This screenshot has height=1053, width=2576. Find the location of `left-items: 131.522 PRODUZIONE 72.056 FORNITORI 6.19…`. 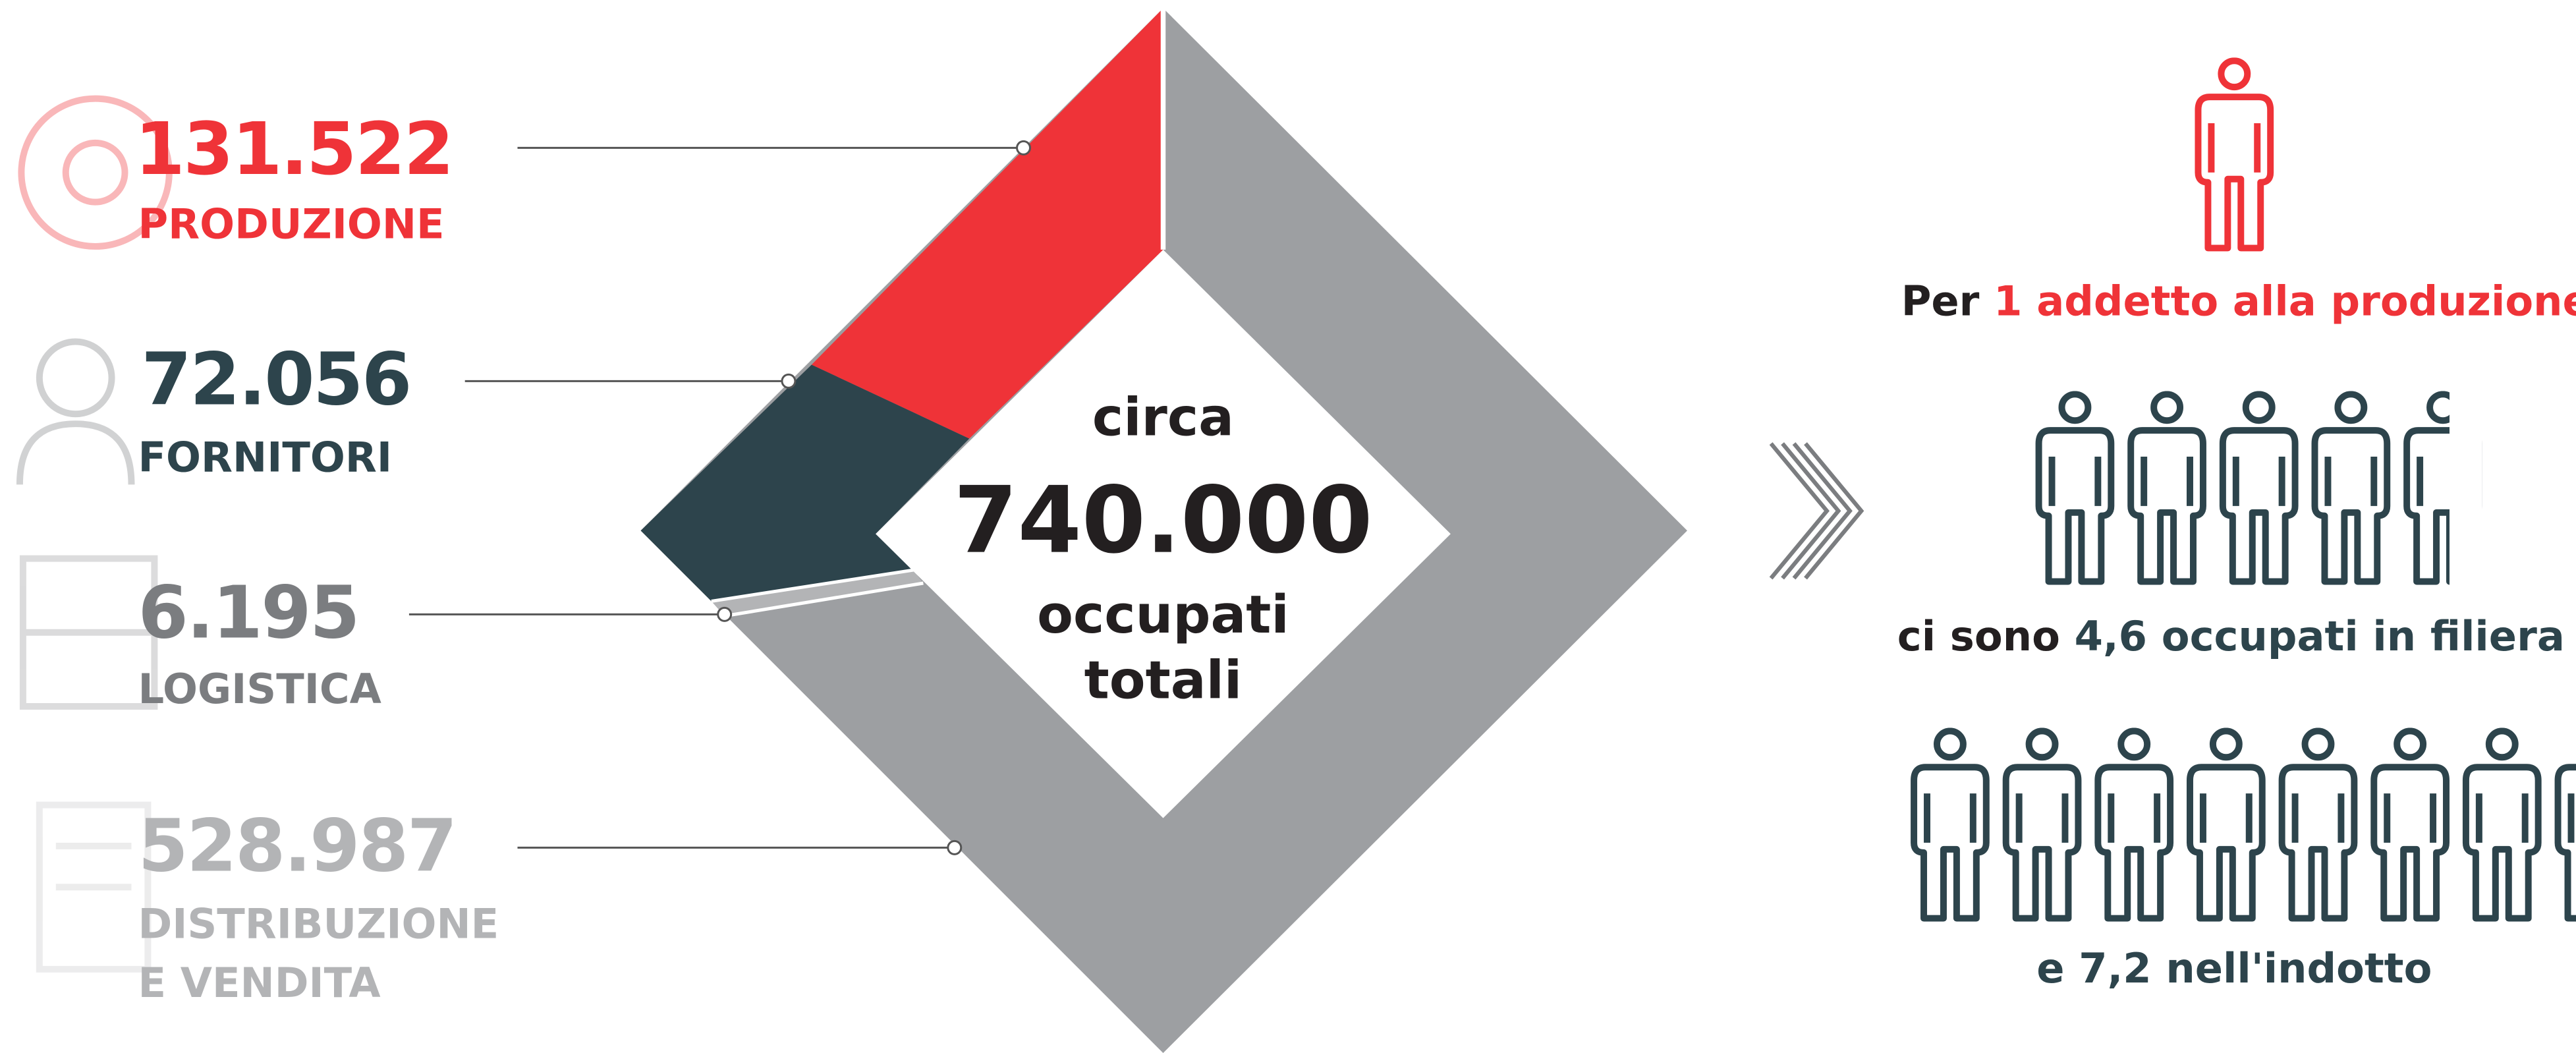

left-items: 131.522 PRODUZIONE 72.056 FORNITORI 6.19… is located at coordinates (316, 557).